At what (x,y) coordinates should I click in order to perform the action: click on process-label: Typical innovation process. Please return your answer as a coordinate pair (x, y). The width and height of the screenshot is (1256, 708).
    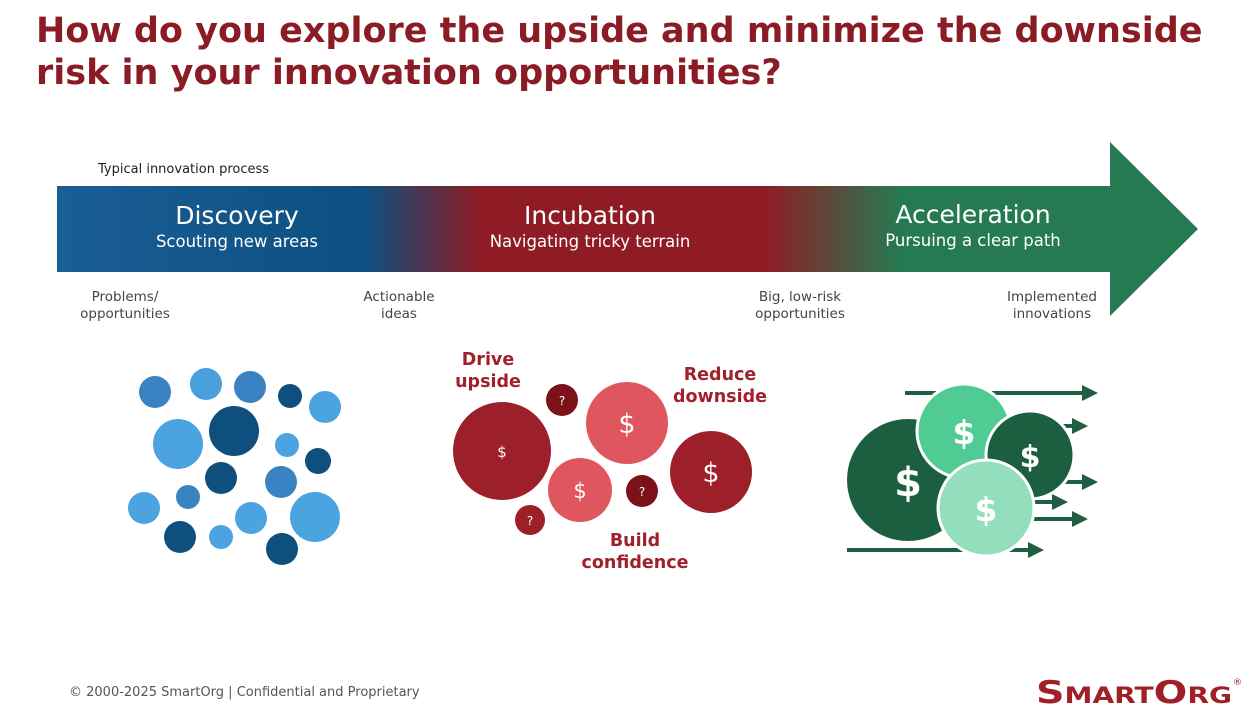
    Looking at the image, I should click on (184, 169).